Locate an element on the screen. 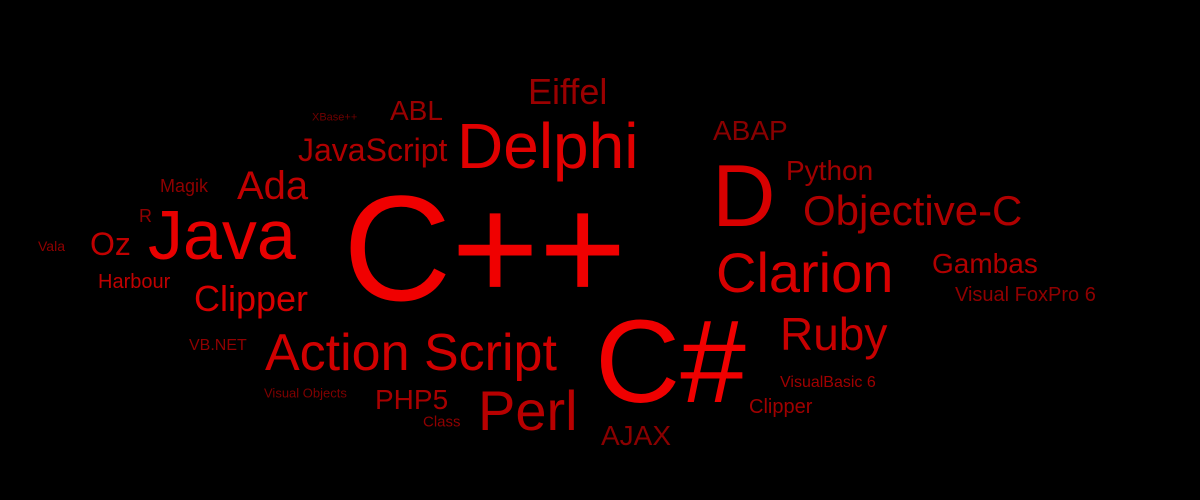 The image size is (1200, 500). word-javascript: JavaScript is located at coordinates (373, 150).